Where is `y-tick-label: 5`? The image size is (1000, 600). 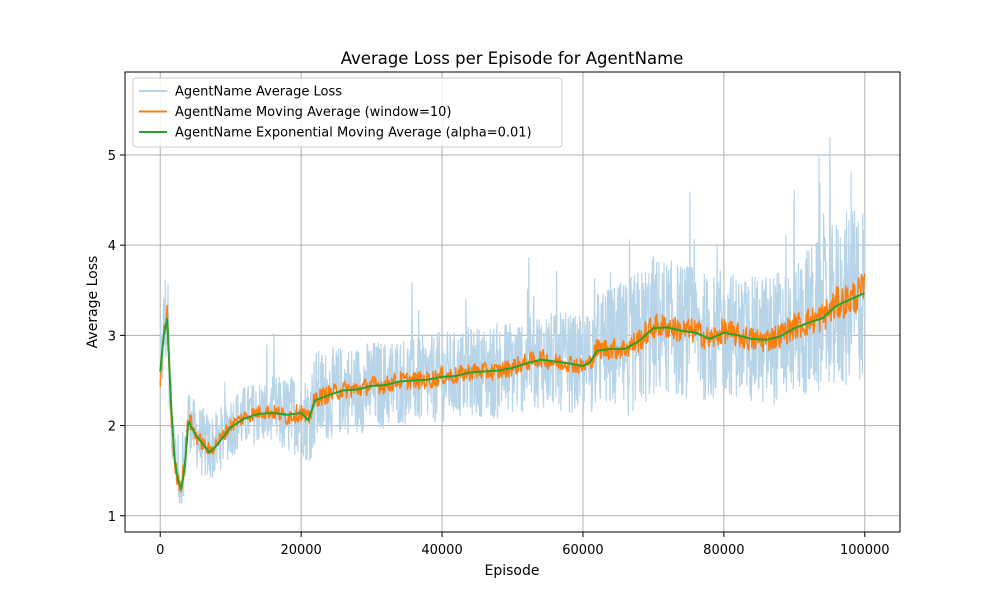
y-tick-label: 5 is located at coordinates (112, 156).